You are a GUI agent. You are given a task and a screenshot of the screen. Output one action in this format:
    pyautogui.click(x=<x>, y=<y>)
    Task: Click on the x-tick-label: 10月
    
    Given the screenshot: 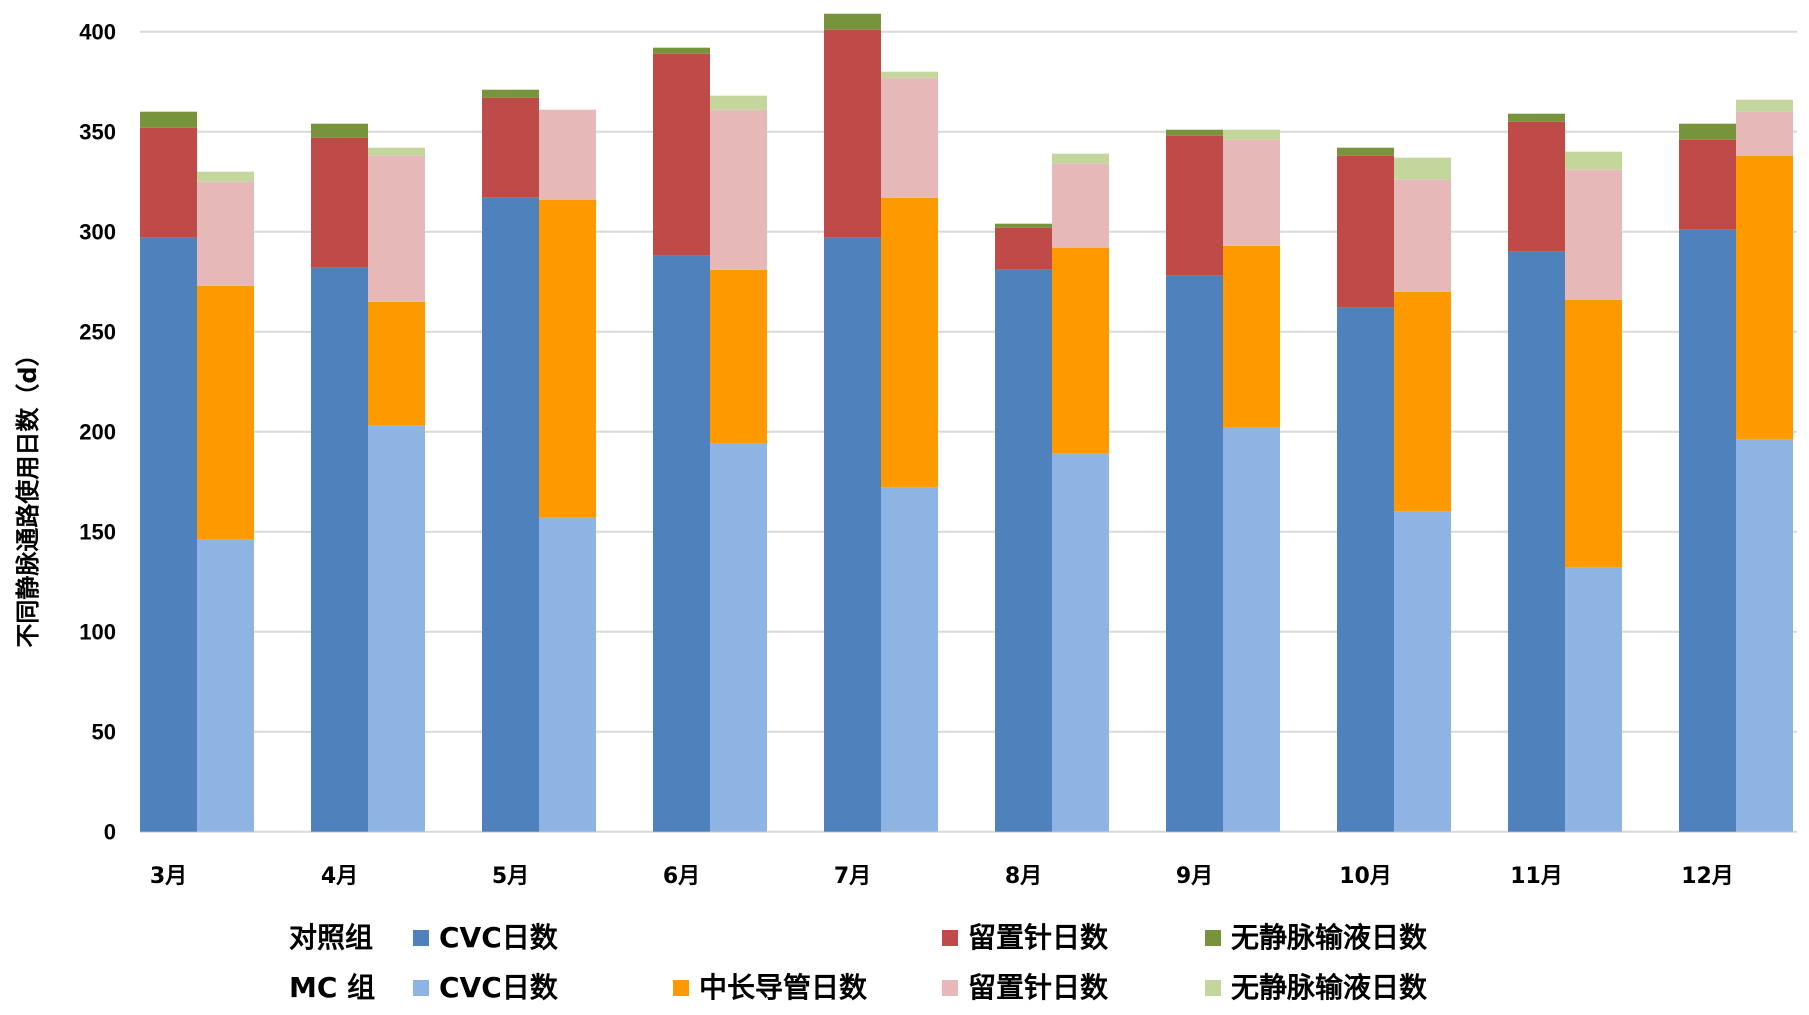 What is the action you would take?
    pyautogui.click(x=1365, y=876)
    